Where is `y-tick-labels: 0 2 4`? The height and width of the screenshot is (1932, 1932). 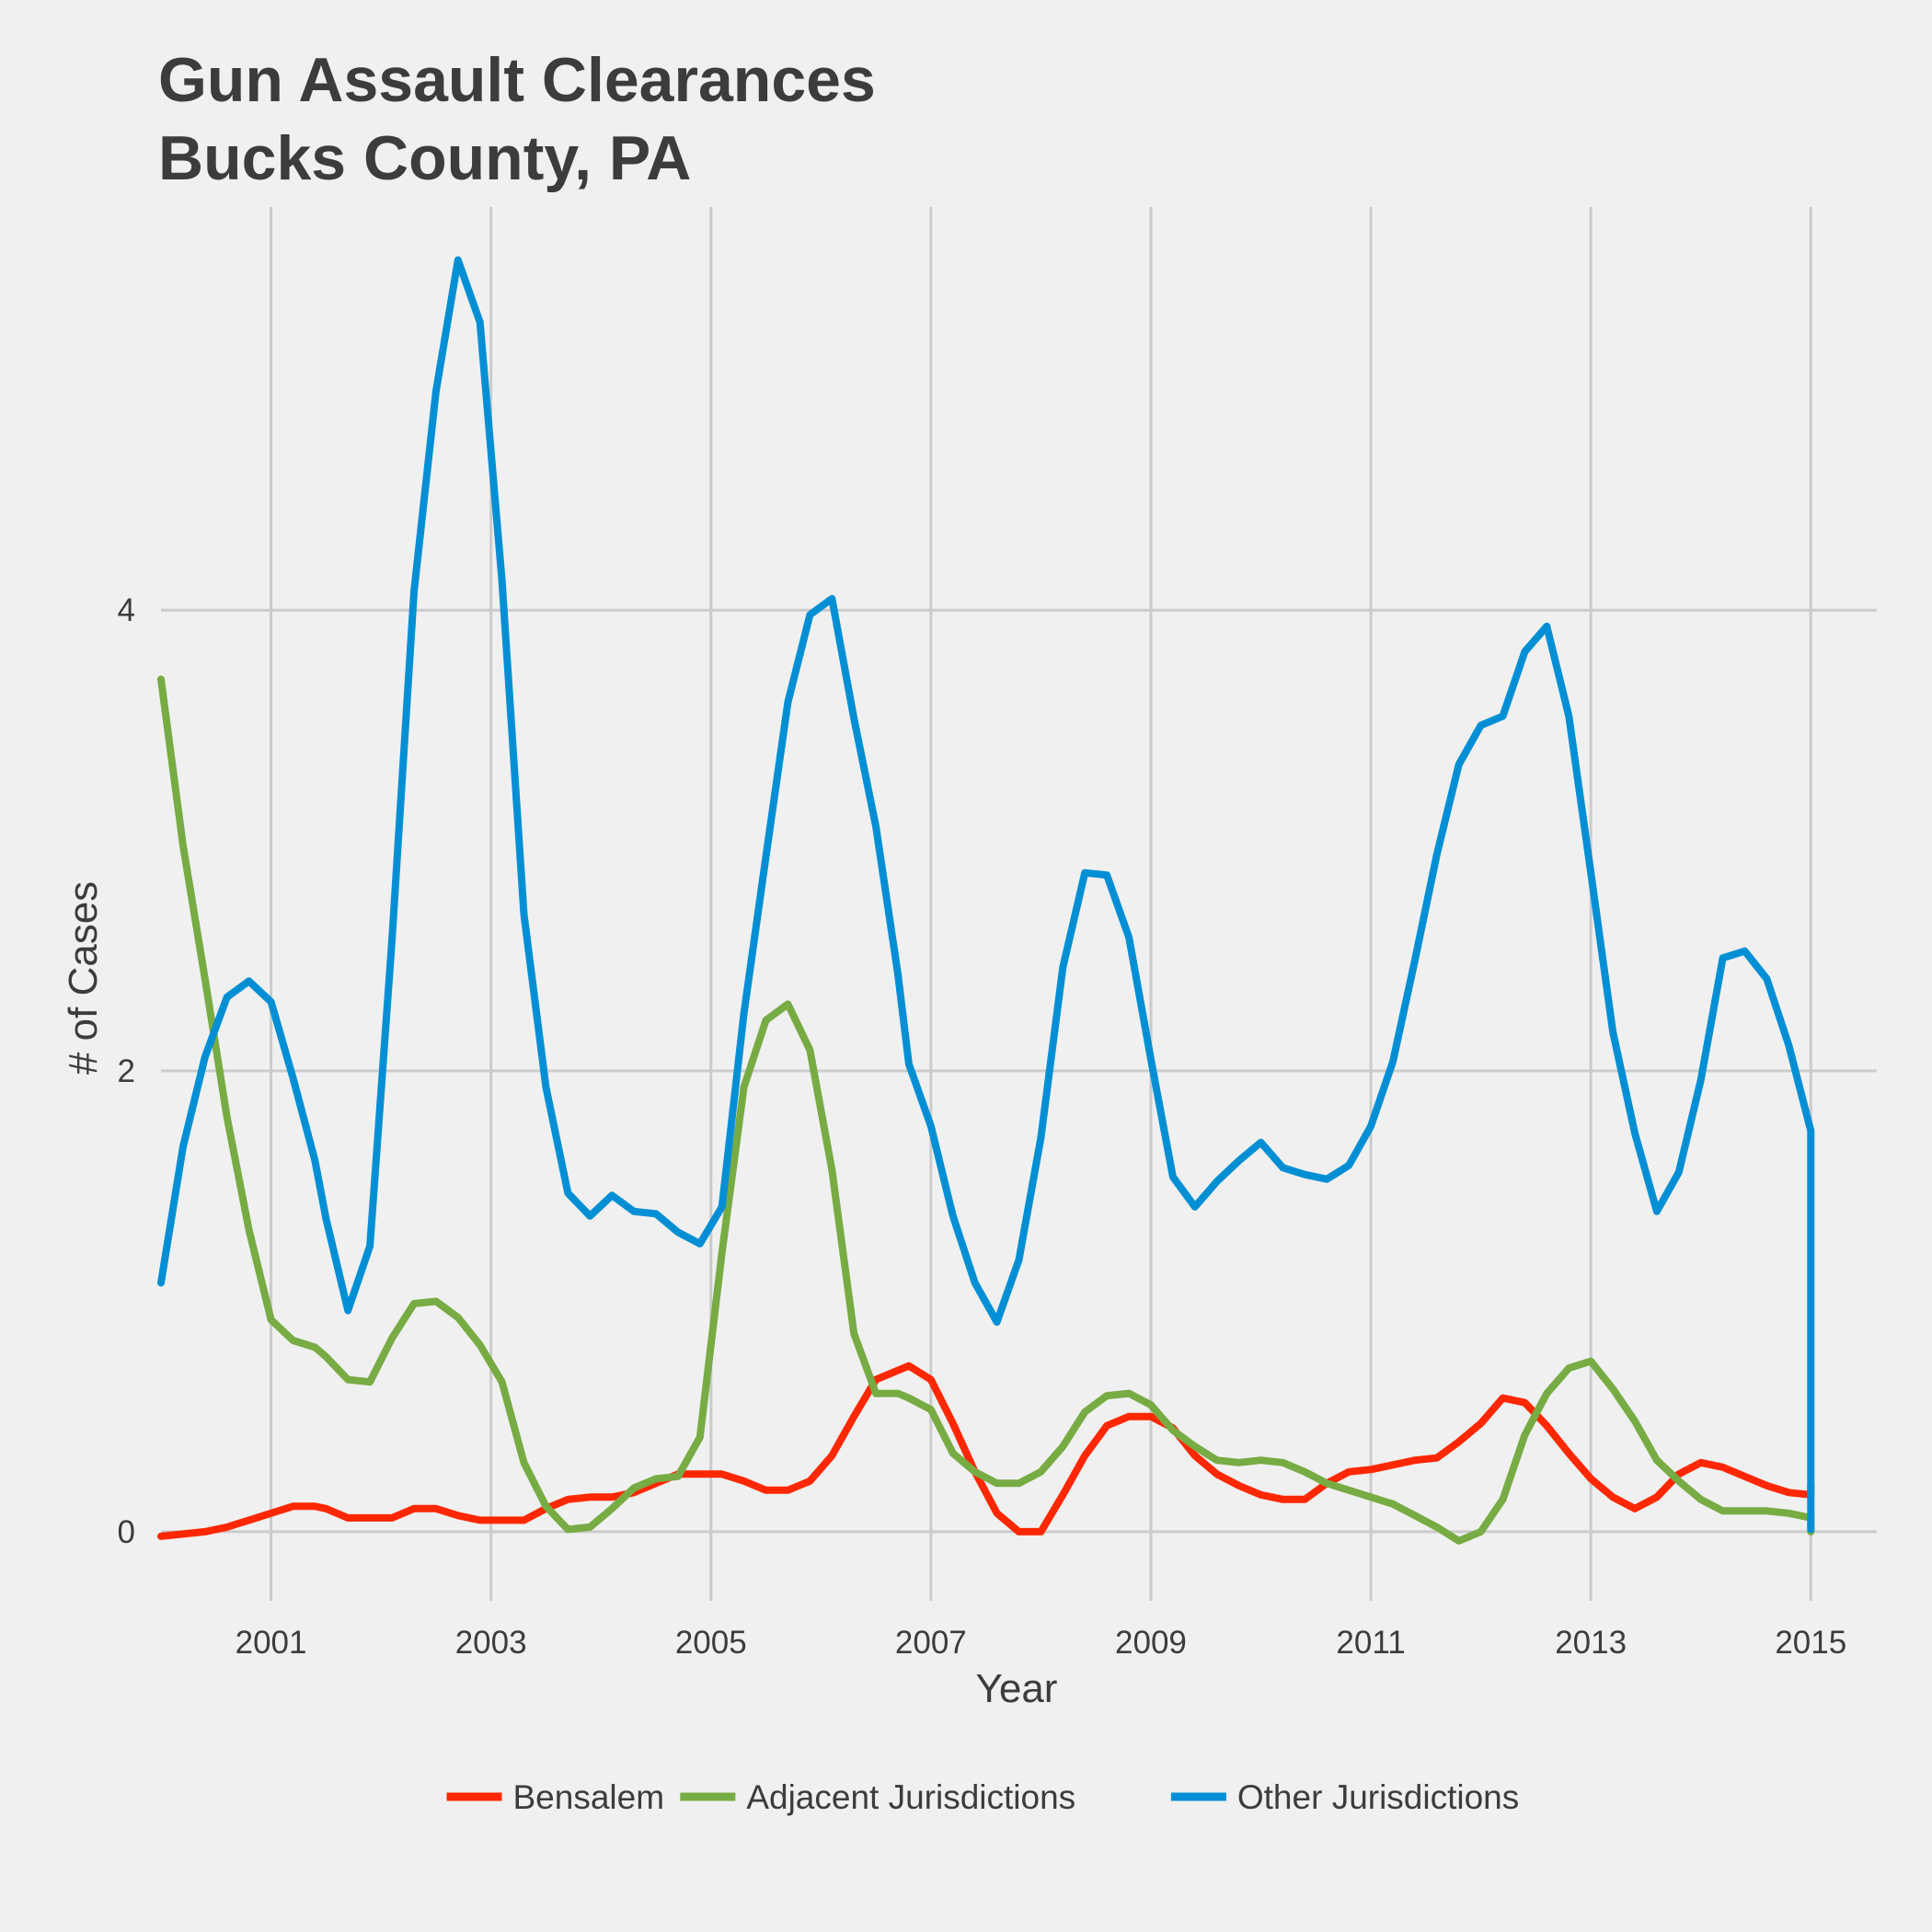 y-tick-labels: 0 2 4 is located at coordinates (126, 1071).